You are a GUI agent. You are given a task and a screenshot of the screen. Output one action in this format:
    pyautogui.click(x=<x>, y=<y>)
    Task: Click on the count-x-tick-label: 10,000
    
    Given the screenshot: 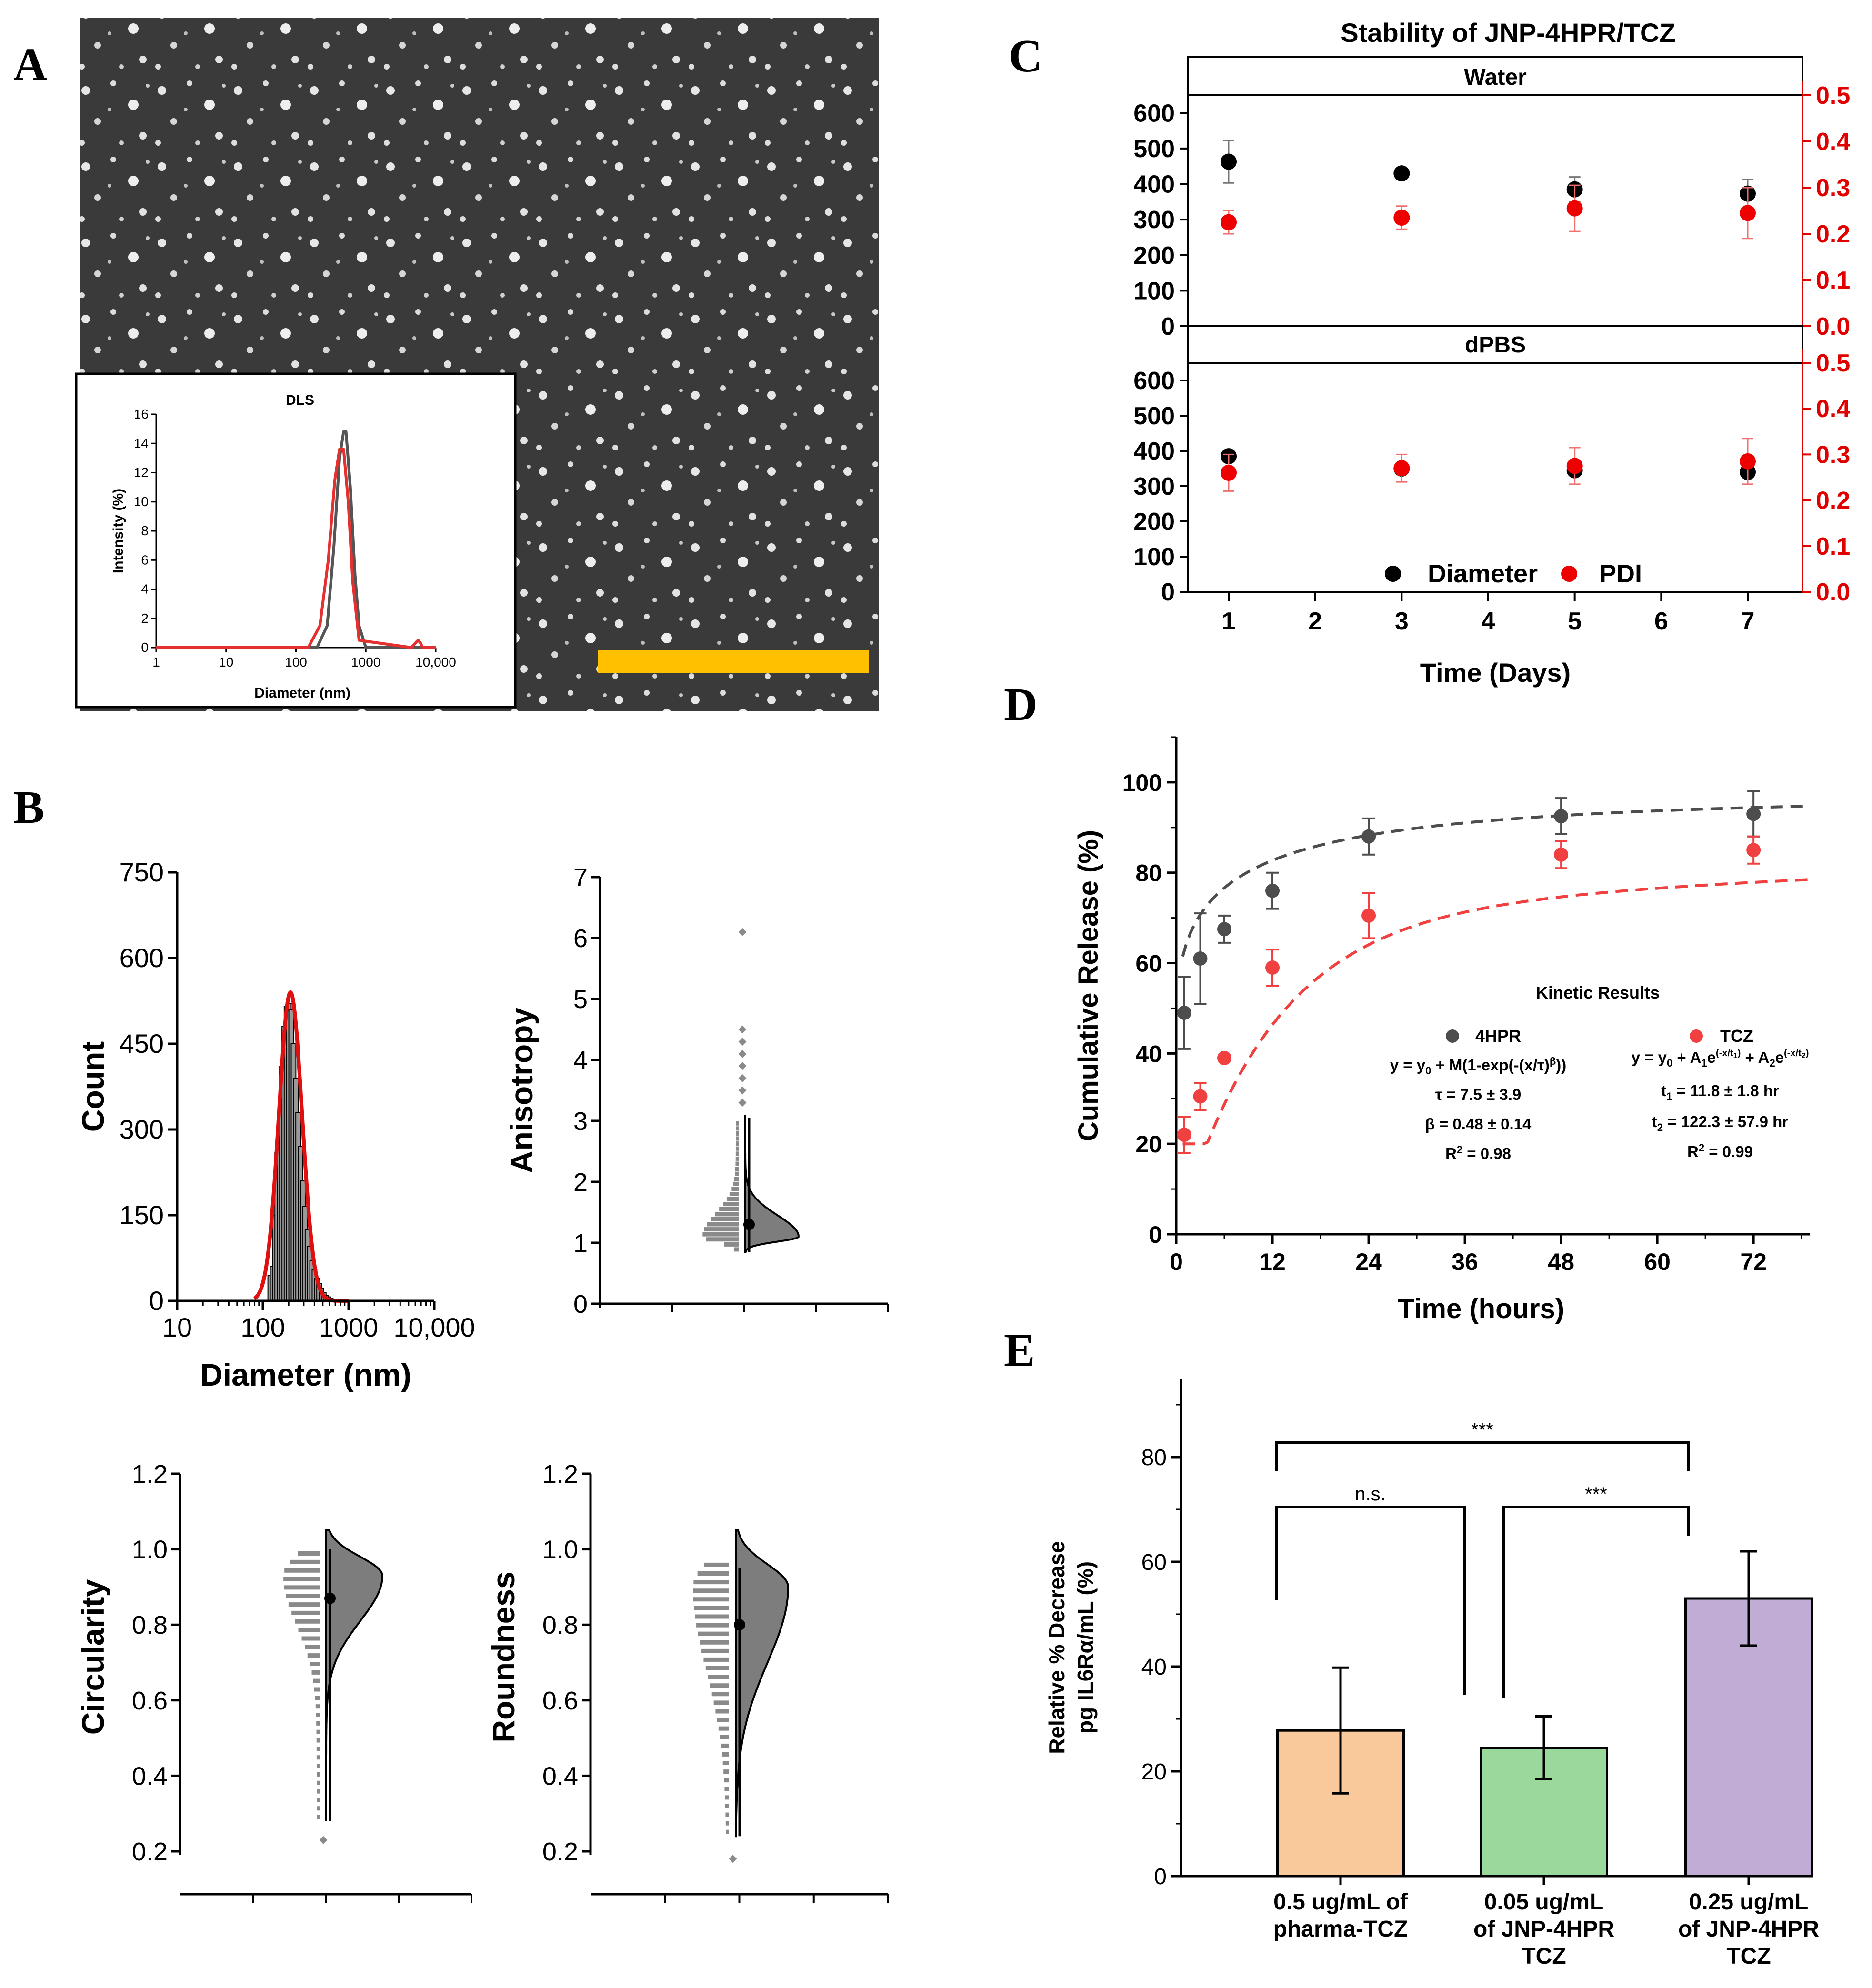 What is the action you would take?
    pyautogui.click(x=434, y=1327)
    